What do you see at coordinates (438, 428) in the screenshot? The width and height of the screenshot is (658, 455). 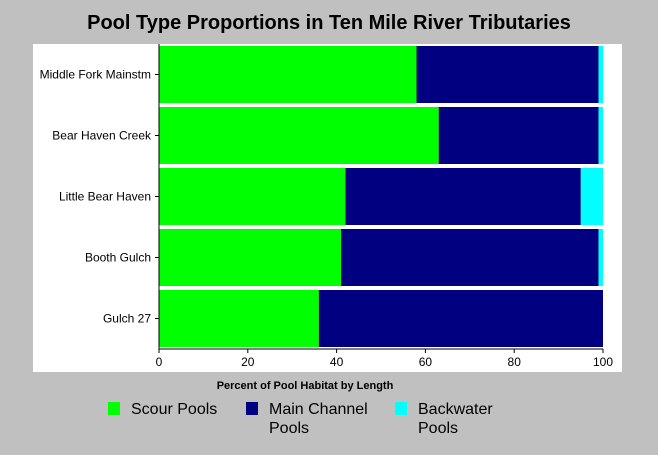 I see `legend-label-backwater-line2: Pools` at bounding box center [438, 428].